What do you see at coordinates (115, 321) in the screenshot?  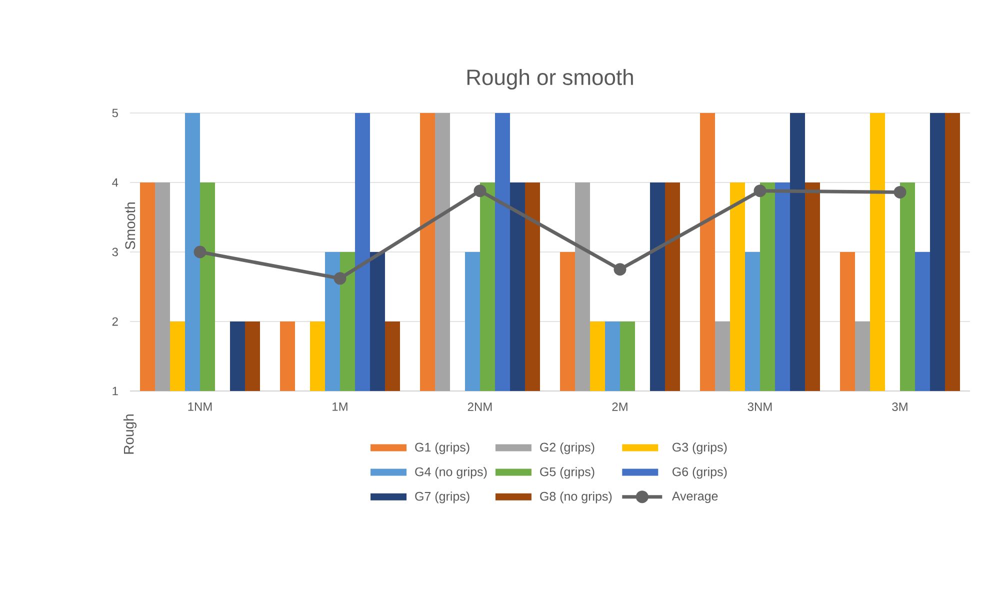 I see `y-tick-label: 2` at bounding box center [115, 321].